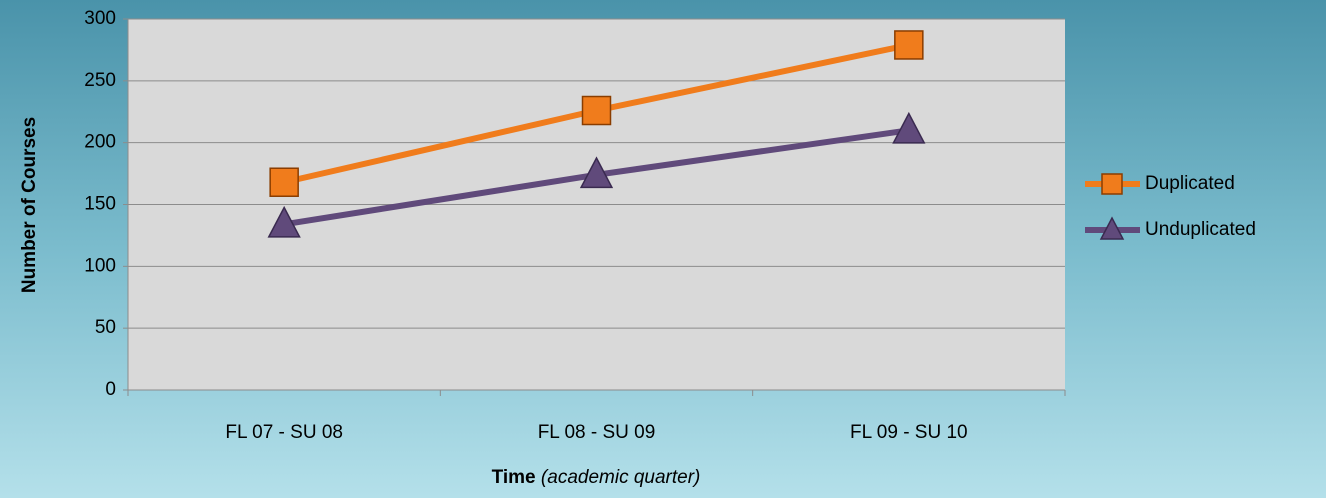  What do you see at coordinates (620, 477) in the screenshot?
I see `x-axis-label-note: (academic quarter)` at bounding box center [620, 477].